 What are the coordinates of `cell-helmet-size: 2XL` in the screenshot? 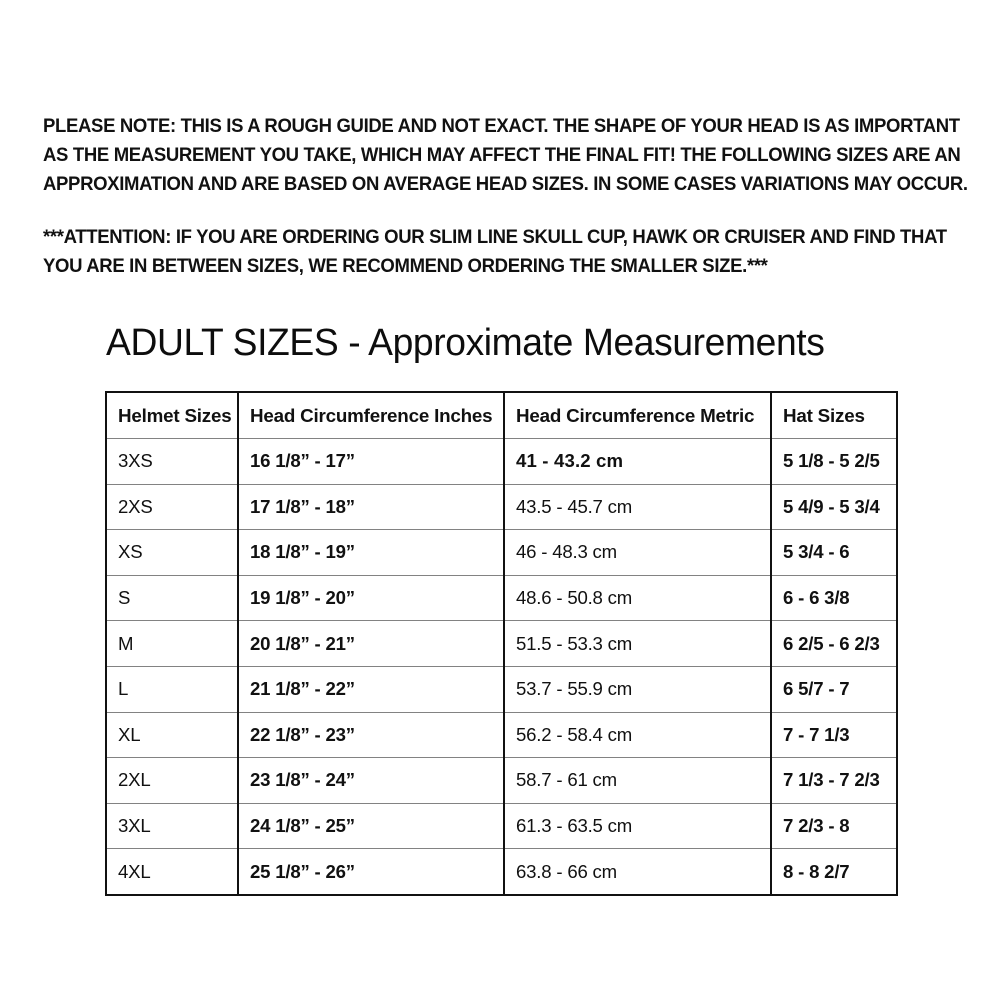 It's located at (172, 780).